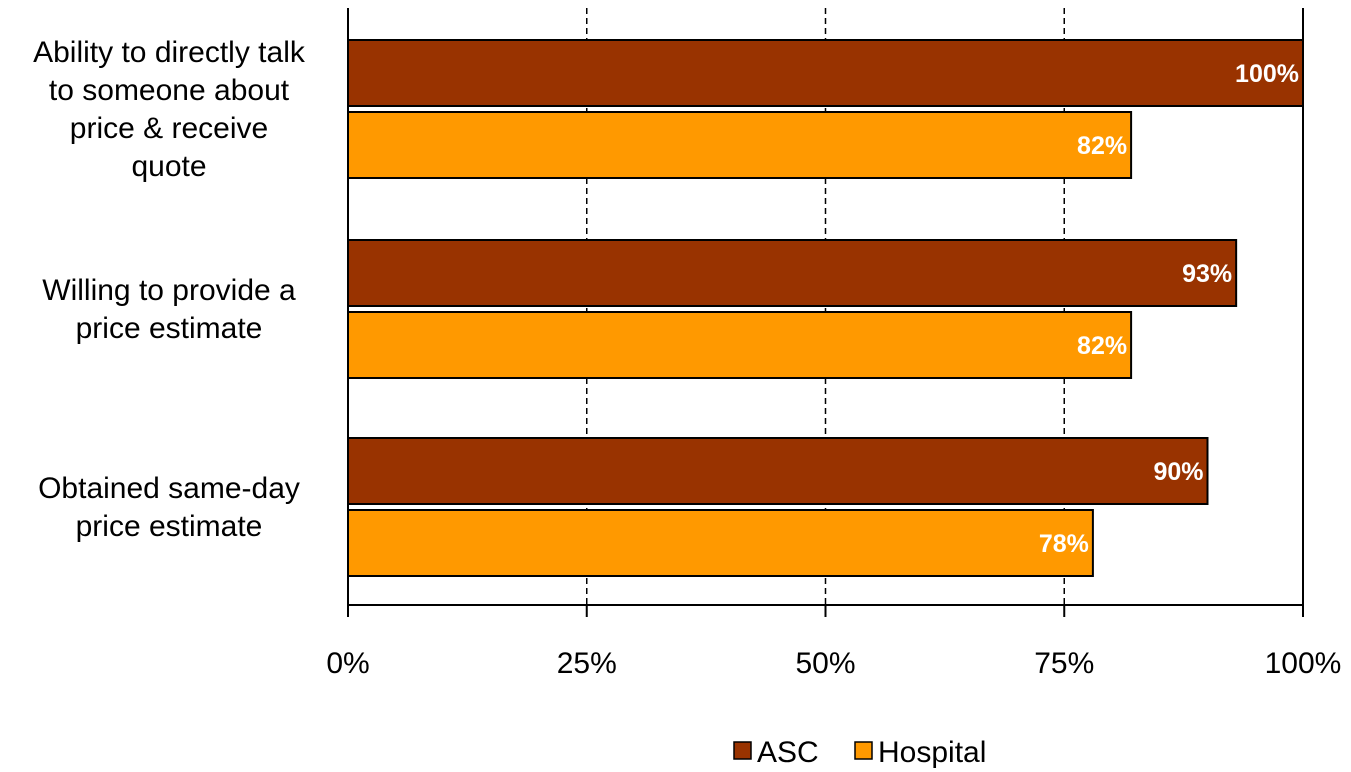  What do you see at coordinates (1178, 472) in the screenshot?
I see `data-label-asc-3: 90%` at bounding box center [1178, 472].